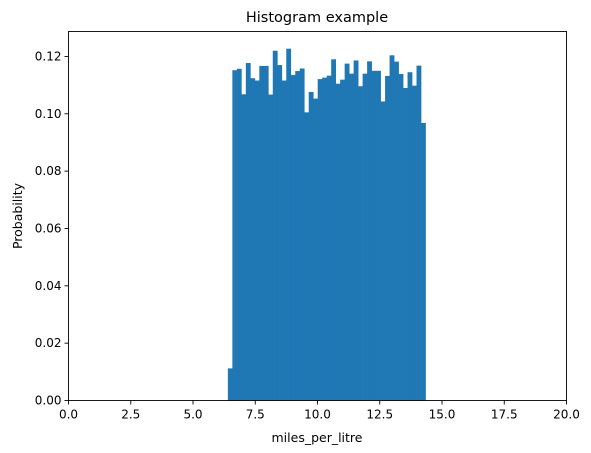 The image size is (591, 453). Describe the element at coordinates (48, 171) in the screenshot. I see `y-tick-label: 0.08` at that location.